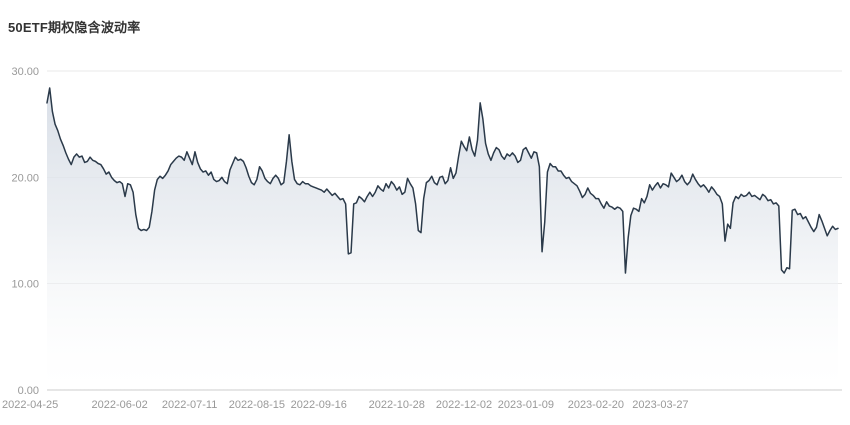 This screenshot has width=850, height=425. Describe the element at coordinates (25, 72) in the screenshot. I see `y-tick-label: 30.00` at that location.